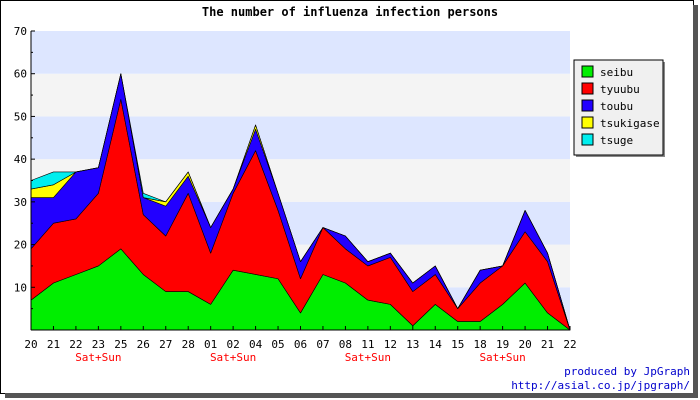 The width and height of the screenshot is (700, 400). Describe the element at coordinates (390, 344) in the screenshot. I see `x-tick-label: 12` at that location.